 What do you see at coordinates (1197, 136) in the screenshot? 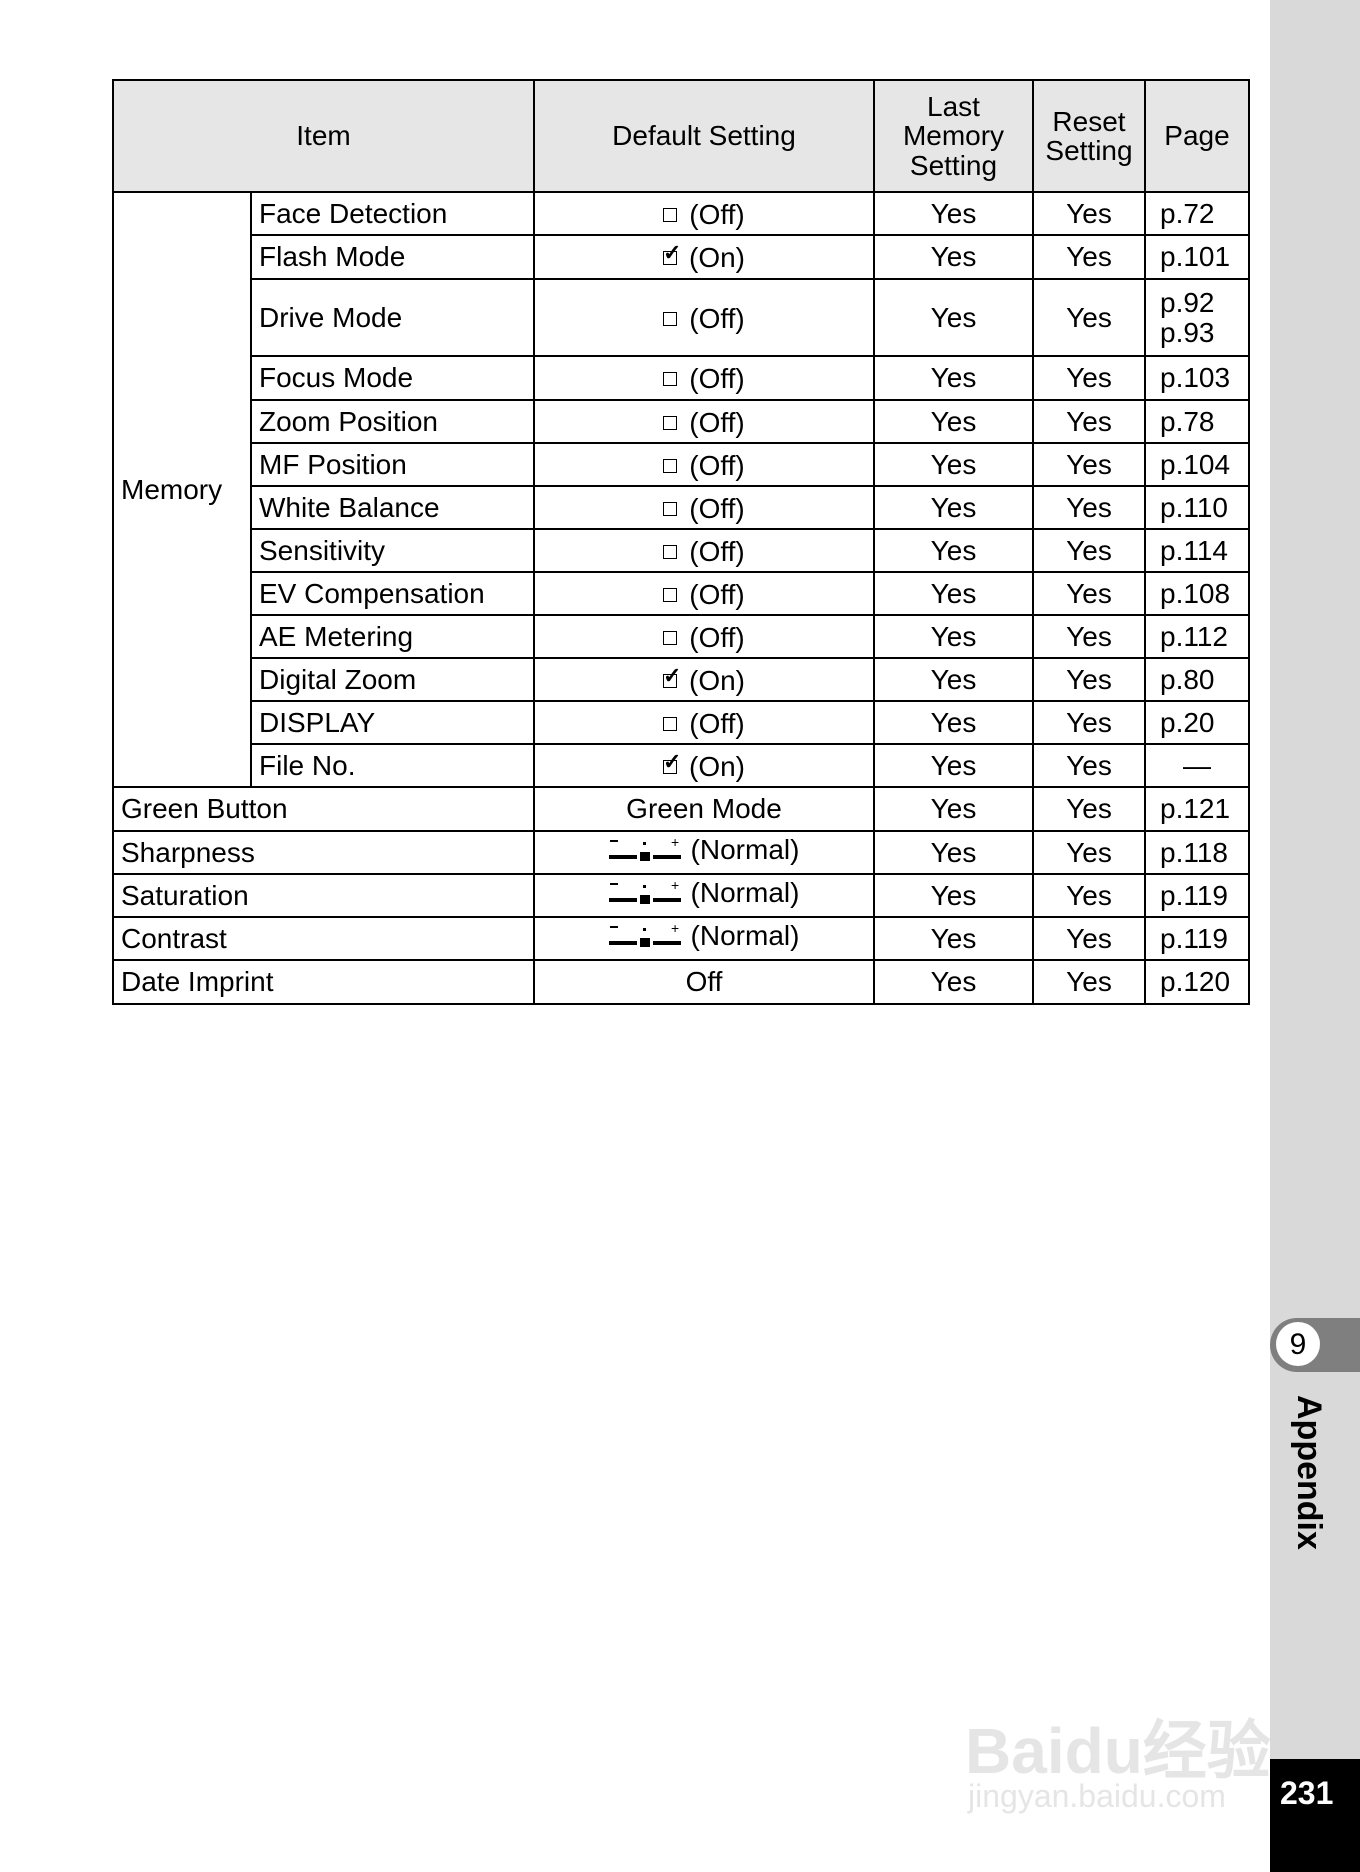
I see `header-page: Page` at bounding box center [1197, 136].